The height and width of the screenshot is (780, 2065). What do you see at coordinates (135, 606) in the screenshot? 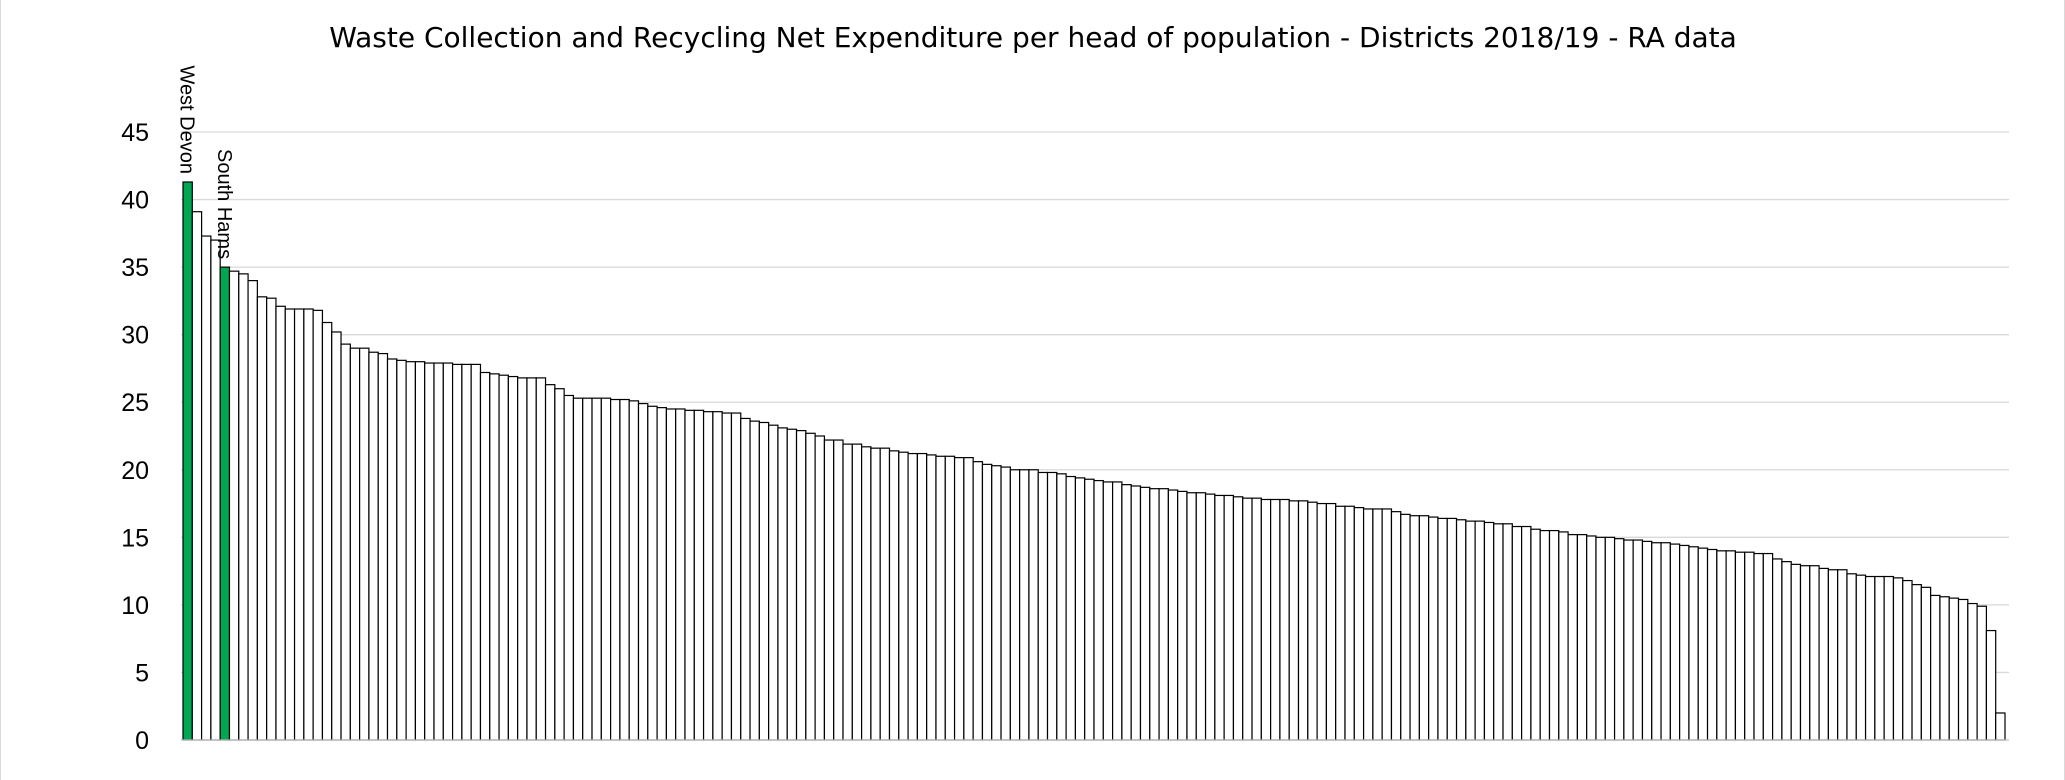
I see `y-tick-label: 10` at bounding box center [135, 606].